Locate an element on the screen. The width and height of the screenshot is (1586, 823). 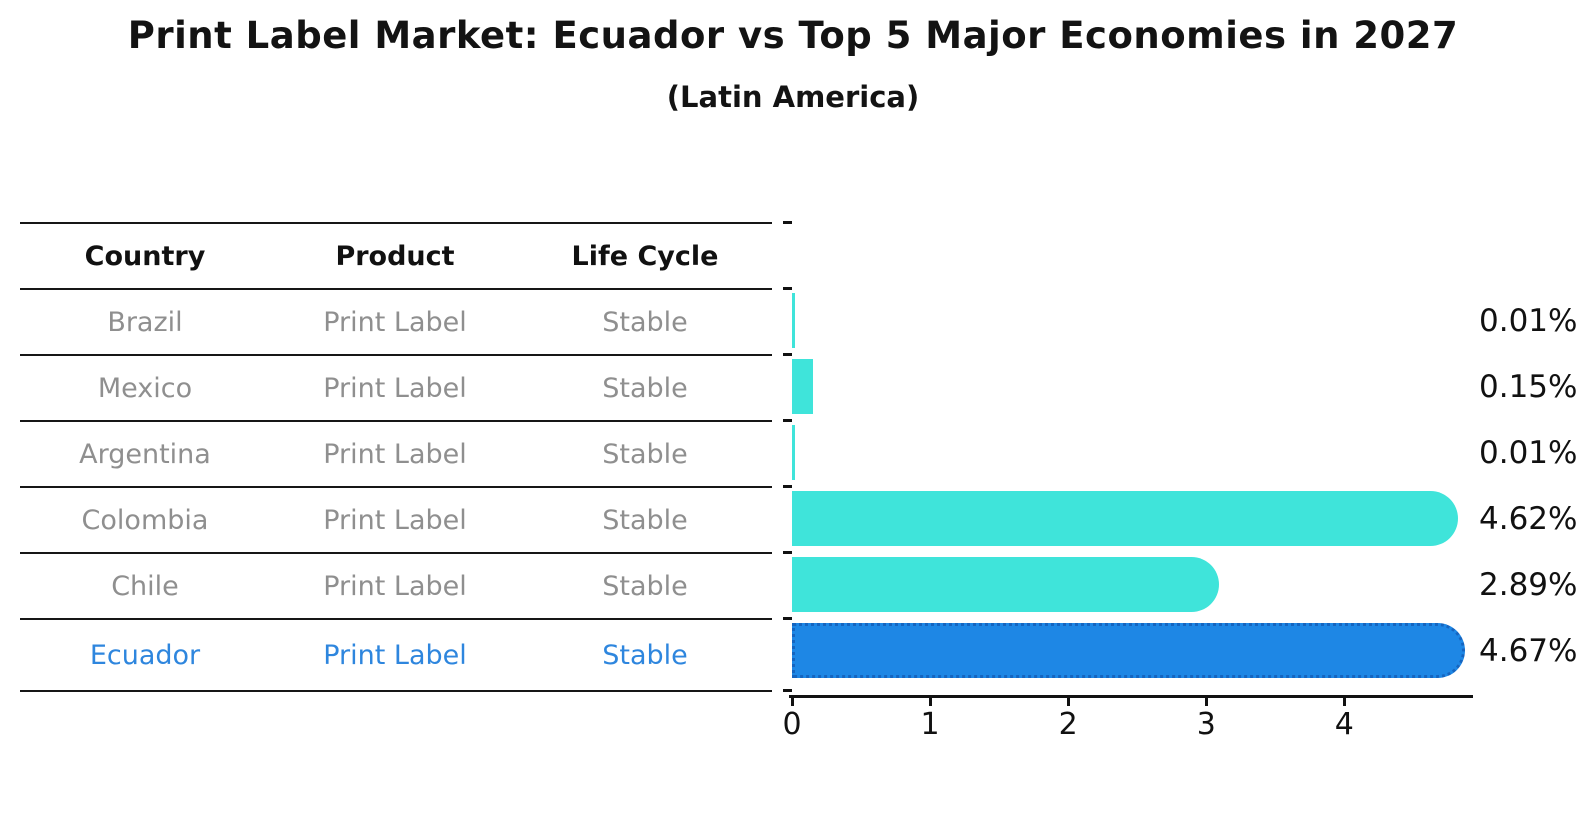
table-row: Brazil Print Label Stable is located at coordinates (396, 321).